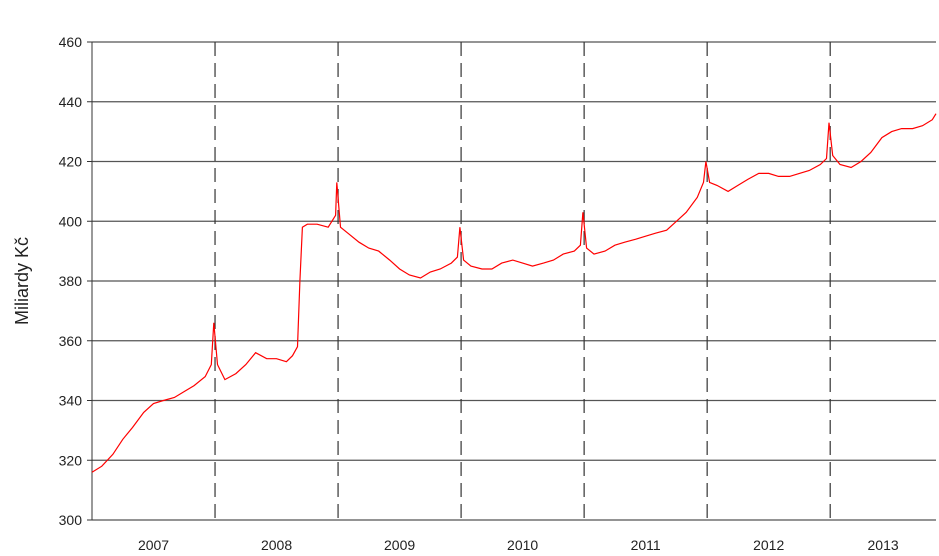 The image size is (939, 556). I want to click on x-axis-ticks: 2007 2008 2009 2010 2011 2012 2013, so click(518, 545).